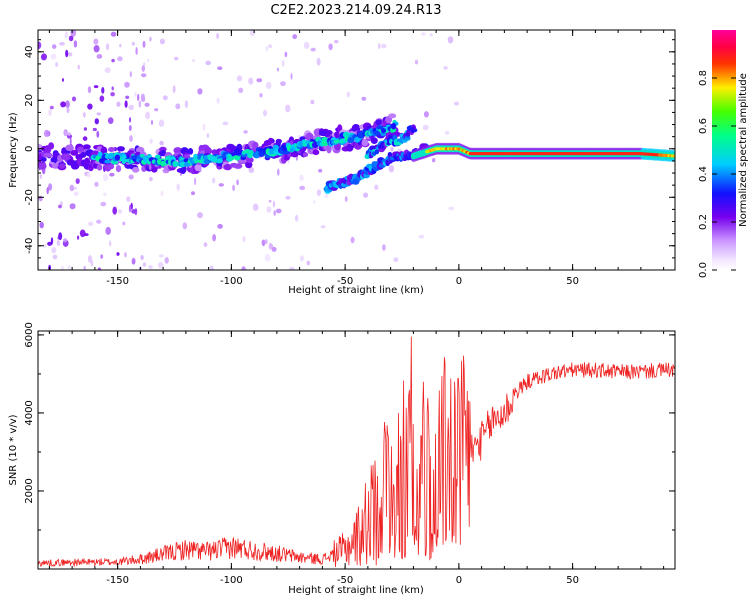  I want to click on spectrogram-y-axis-label: Frequency (Hz), so click(13, 150).